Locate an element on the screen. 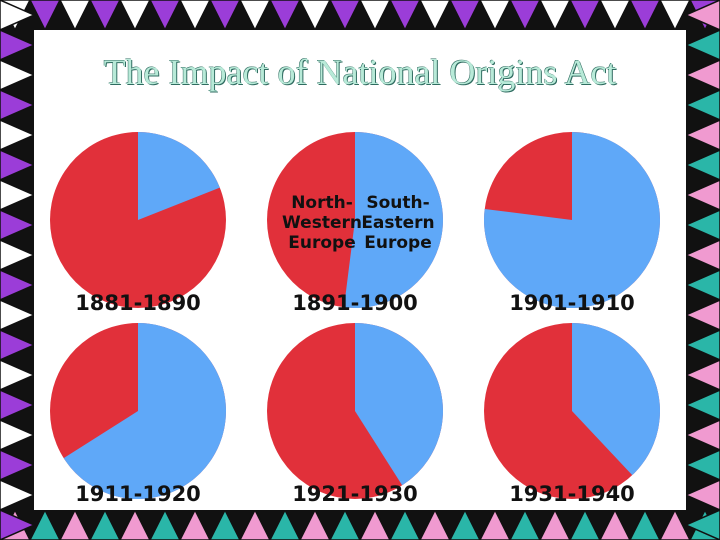 The height and width of the screenshot is (540, 720). pie-1891-1900: 1891-1900 is located at coordinates (355, 223).